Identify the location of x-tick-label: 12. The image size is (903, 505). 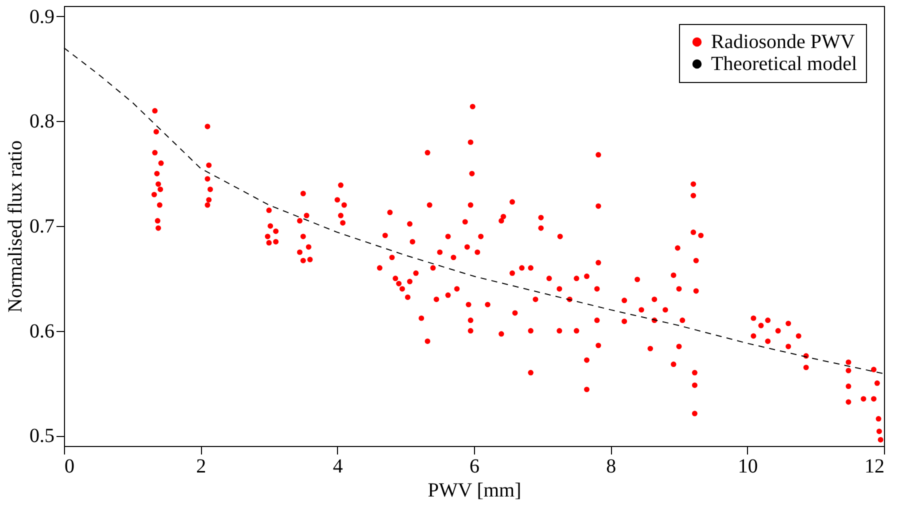
(874, 467).